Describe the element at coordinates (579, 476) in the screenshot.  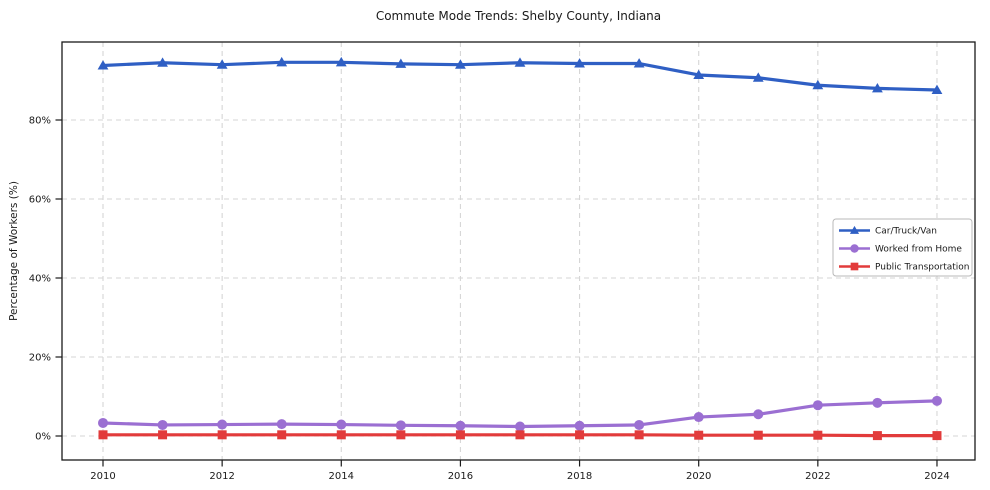
I see `x-tick-label: 2018` at that location.